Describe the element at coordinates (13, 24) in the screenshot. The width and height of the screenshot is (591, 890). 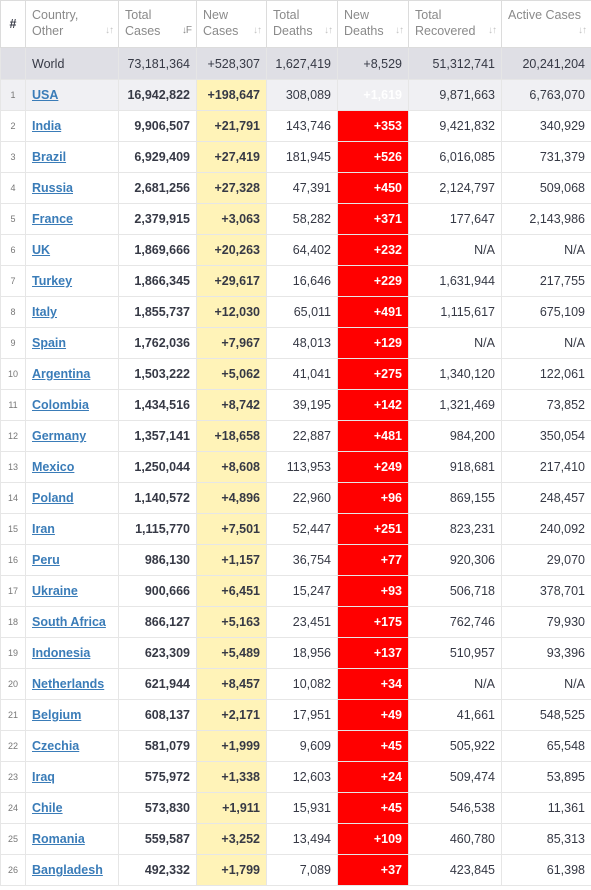
I see `header-index: #` at that location.